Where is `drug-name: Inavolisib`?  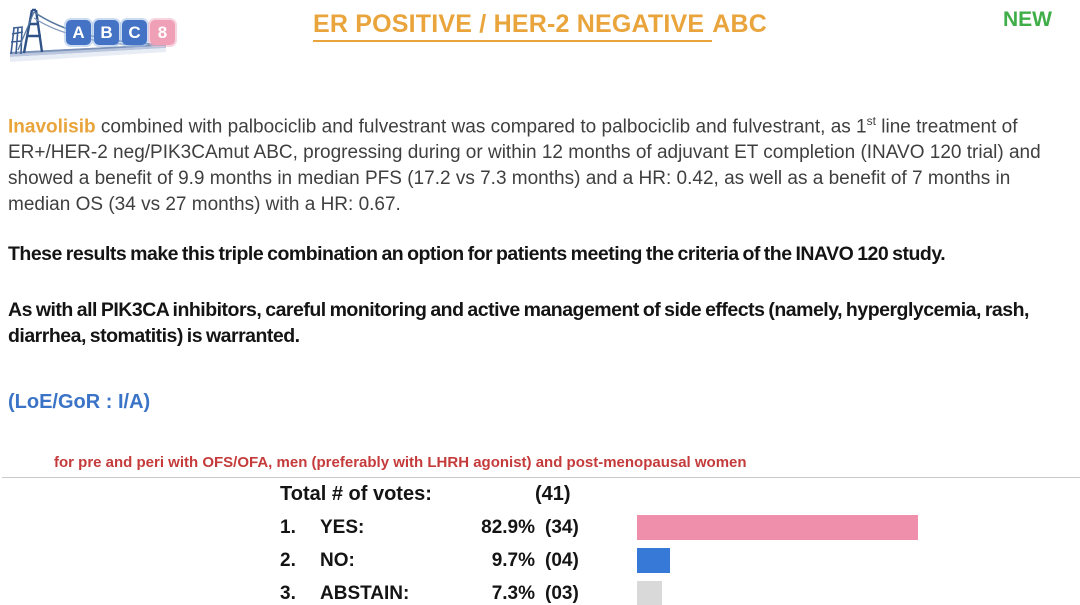 drug-name: Inavolisib is located at coordinates (52, 127).